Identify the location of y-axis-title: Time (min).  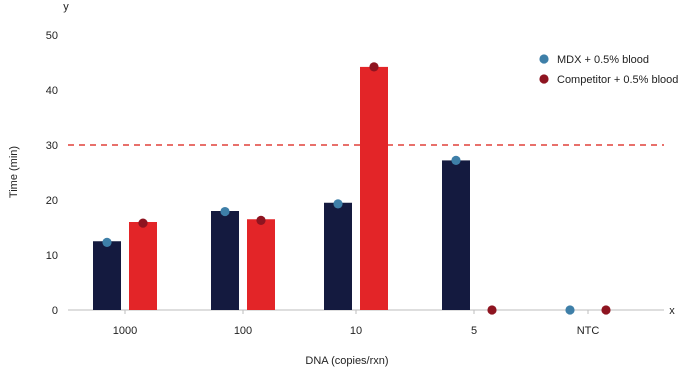
(14, 172).